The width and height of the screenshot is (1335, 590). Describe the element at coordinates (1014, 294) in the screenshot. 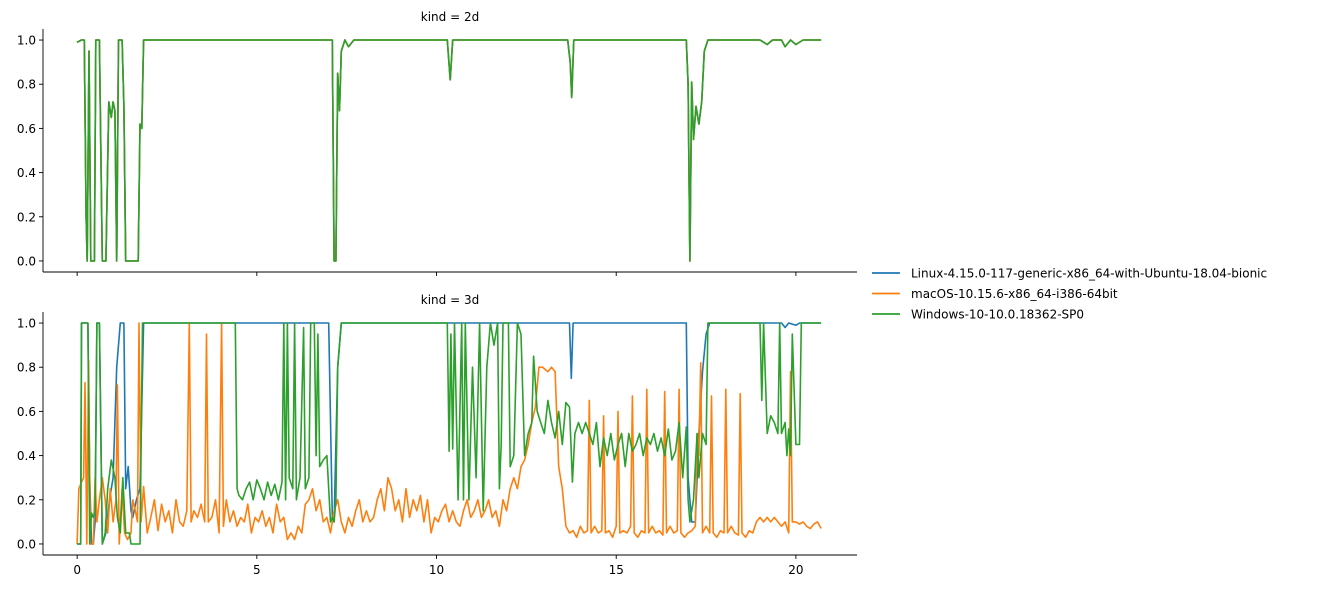

I see `legend-label: macOS-10.15.6-x86_64-i386-64bit` at that location.